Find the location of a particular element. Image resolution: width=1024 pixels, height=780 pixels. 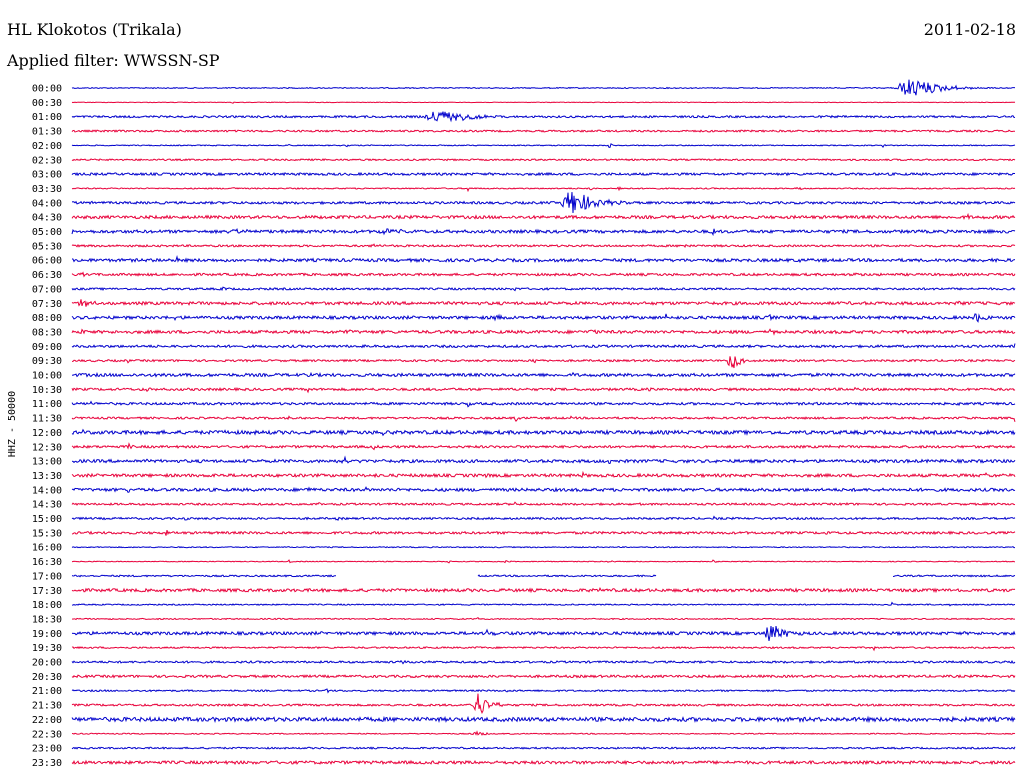

time-label-2330: 23:30 is located at coordinates (47, 763).